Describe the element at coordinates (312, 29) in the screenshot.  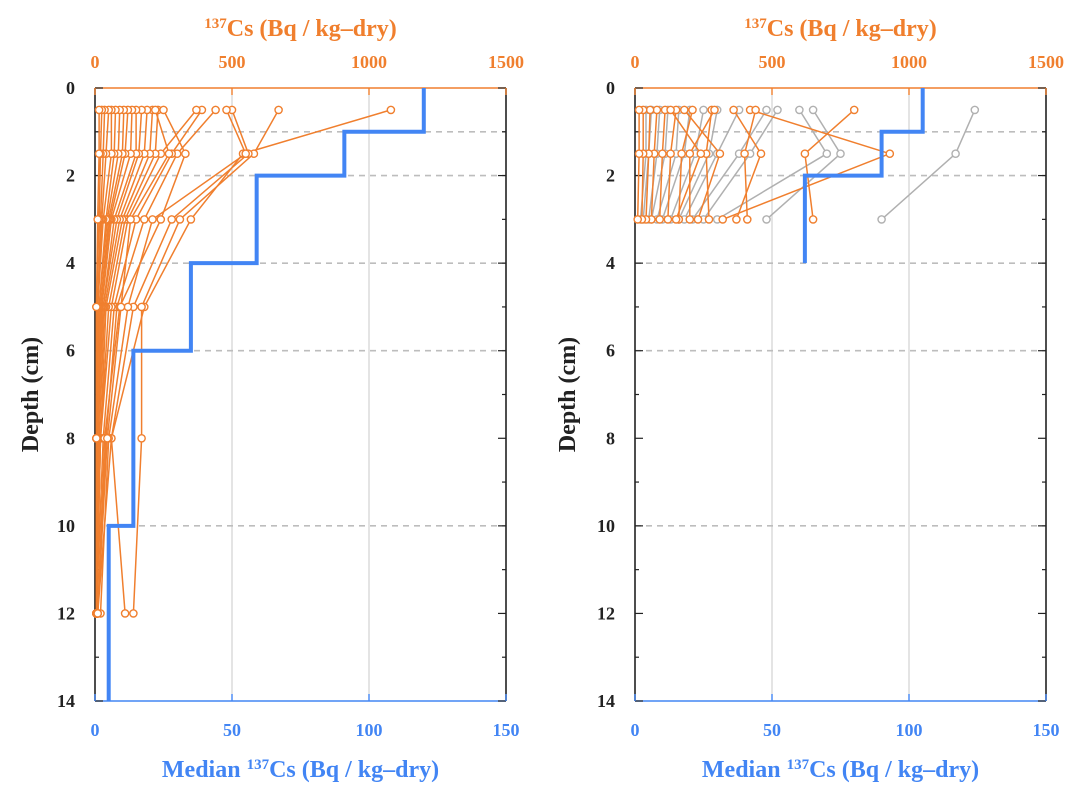
I see `top-axis-title-text: Cs (Bq / kg–dry)` at that location.